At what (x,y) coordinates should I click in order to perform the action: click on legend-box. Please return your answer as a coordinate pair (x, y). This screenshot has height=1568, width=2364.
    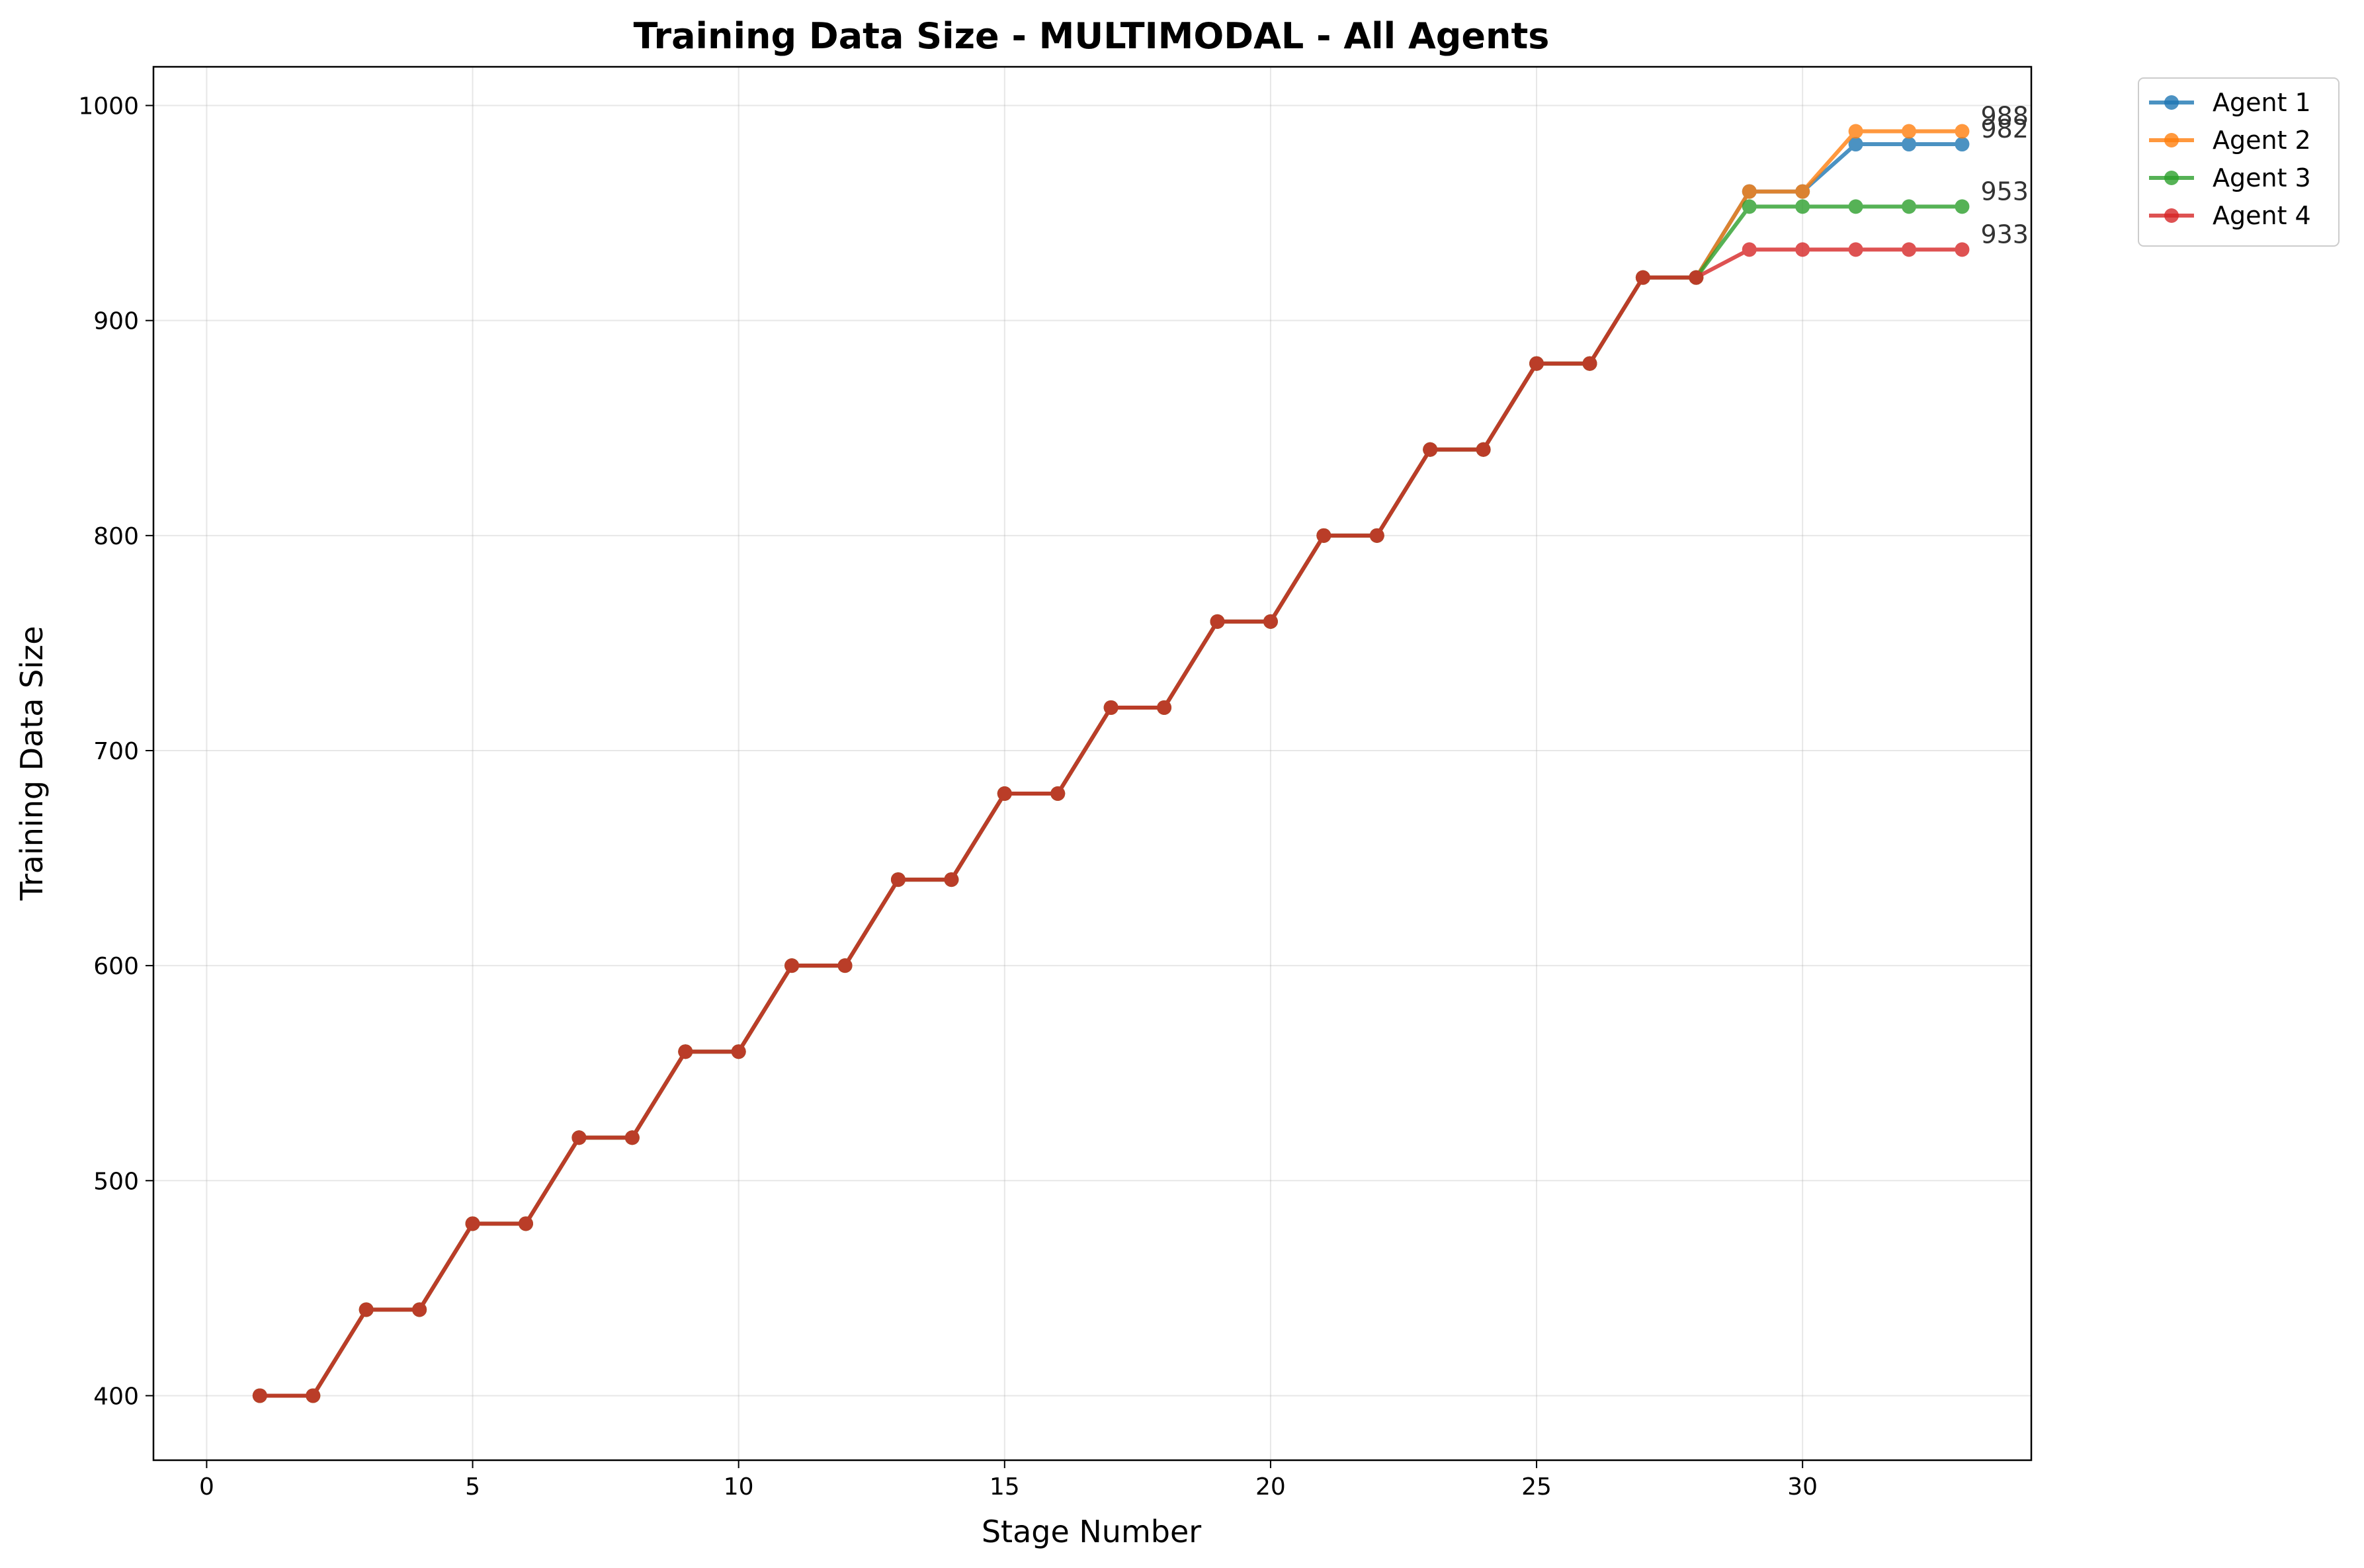
    Looking at the image, I should click on (2239, 162).